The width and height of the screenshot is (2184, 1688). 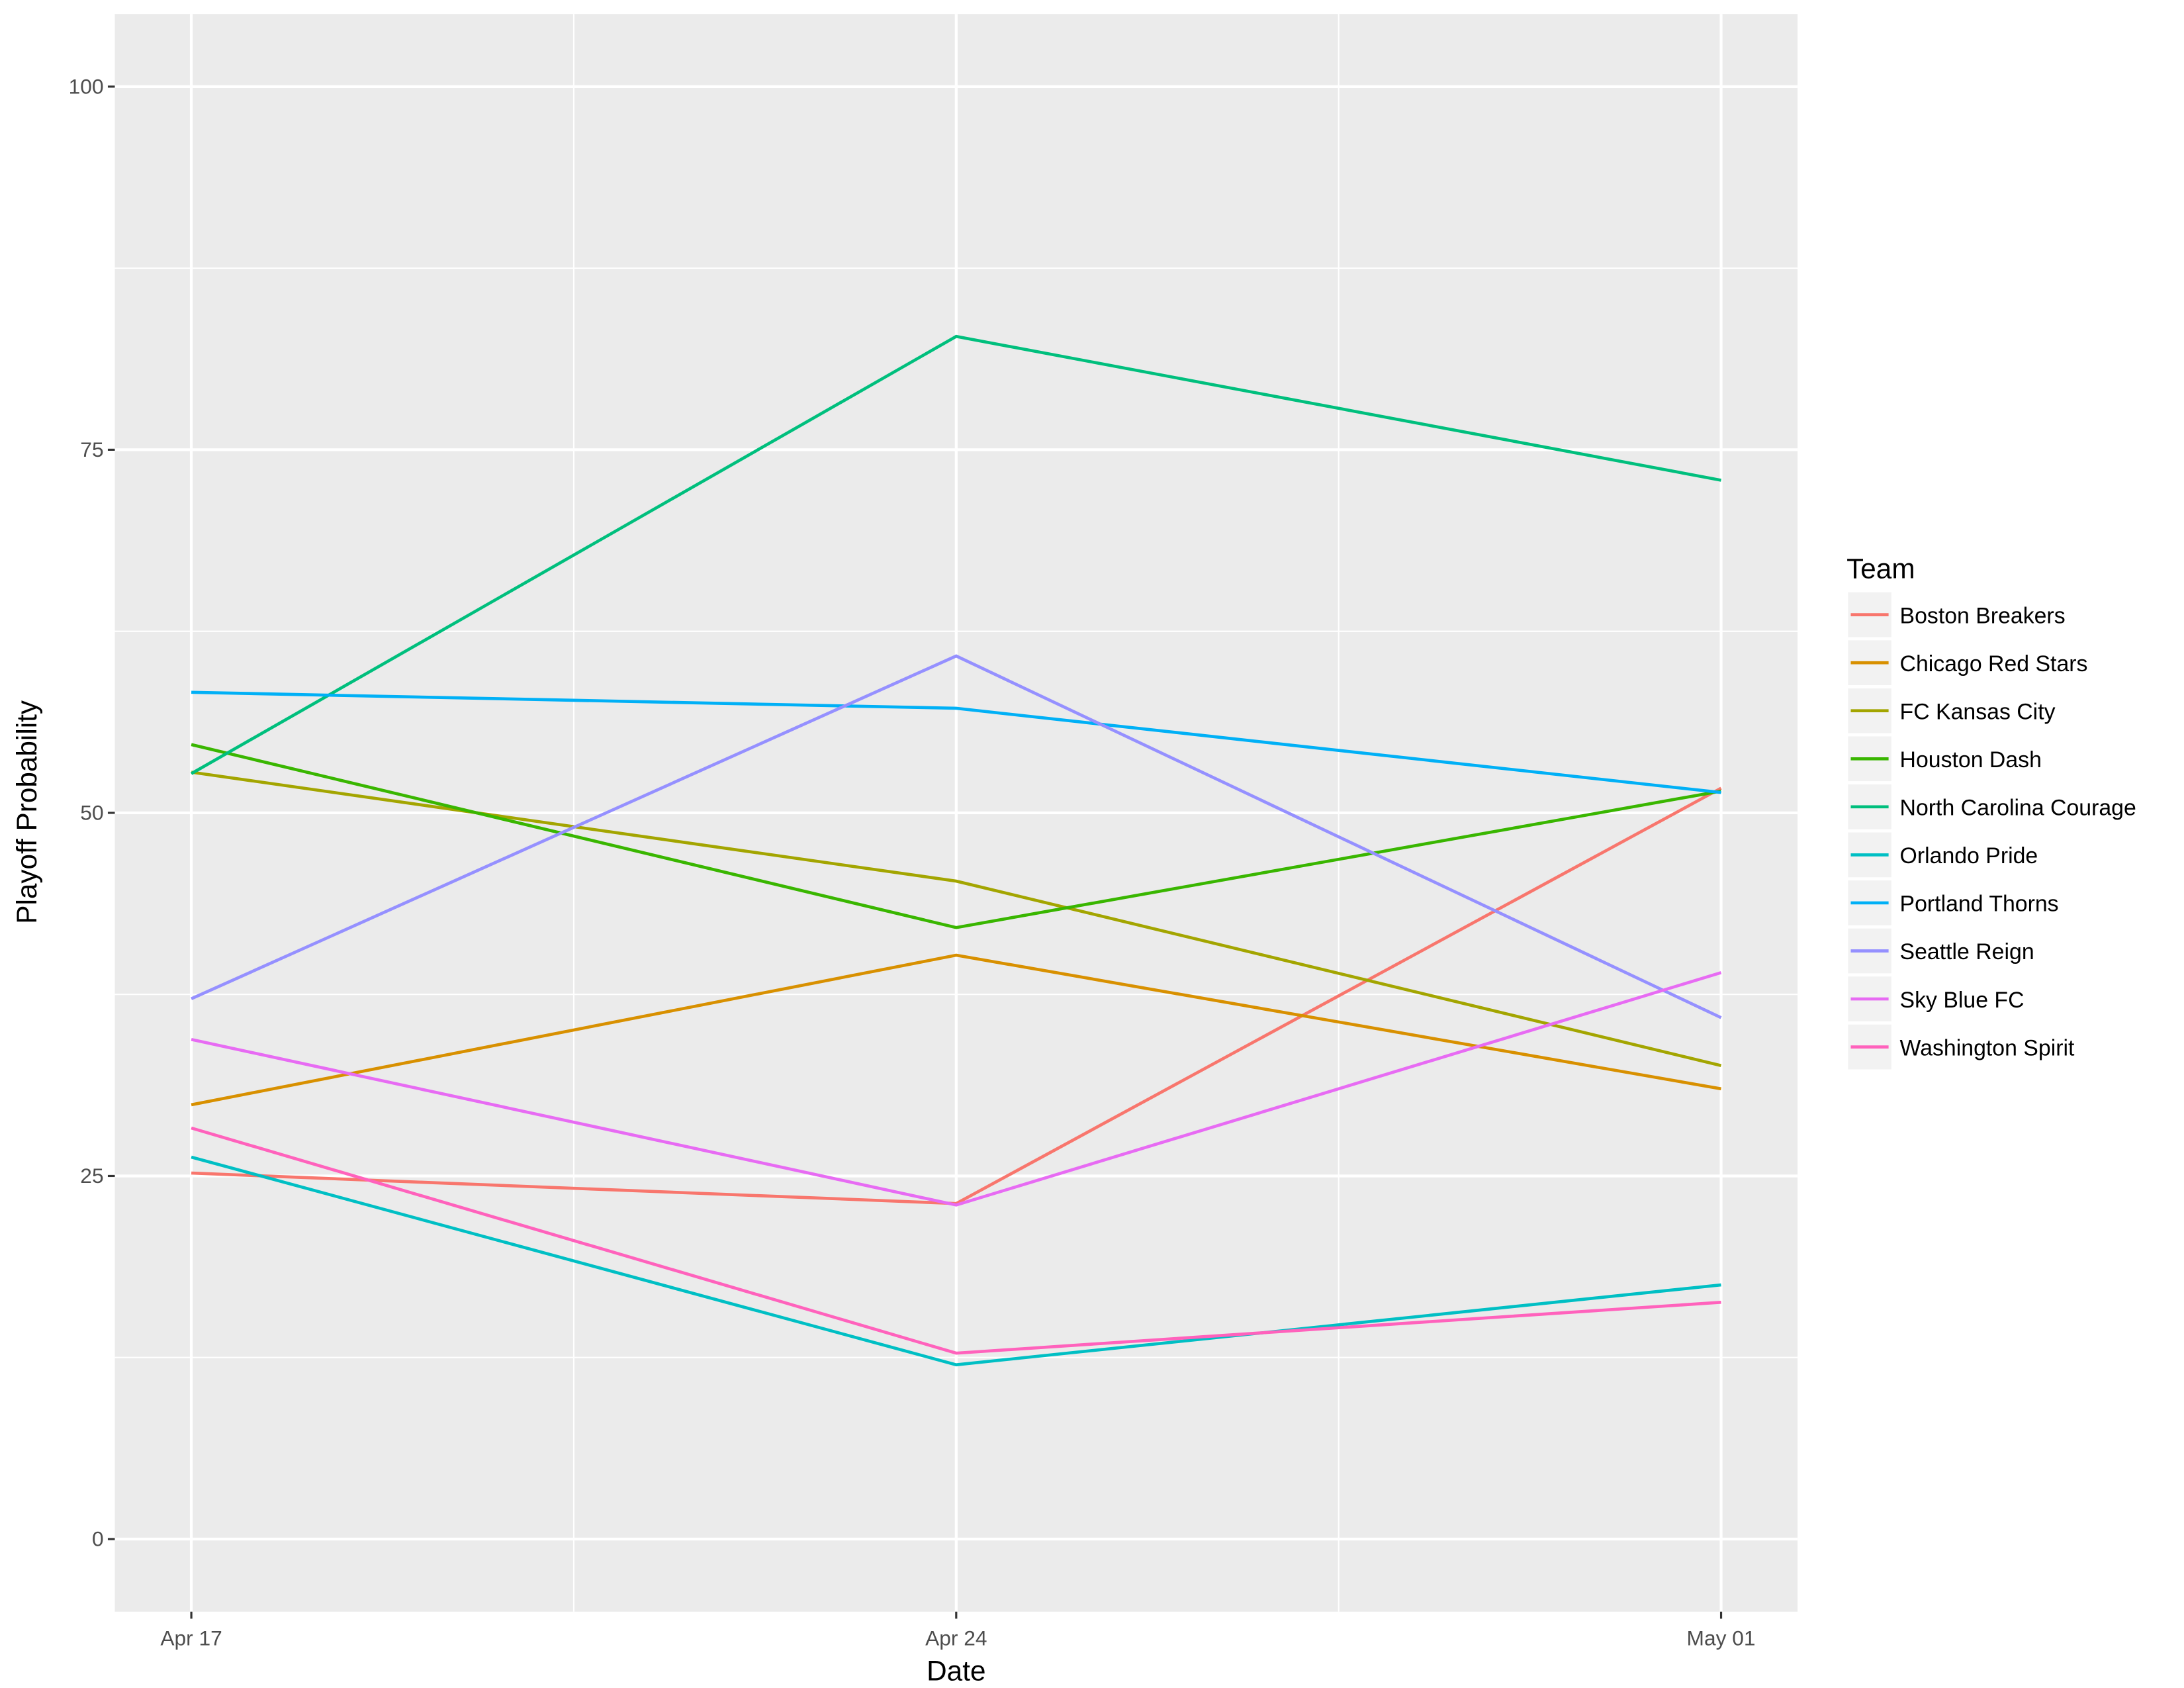 What do you see at coordinates (1978, 711) in the screenshot?
I see `legend-label: FC Kansas City` at bounding box center [1978, 711].